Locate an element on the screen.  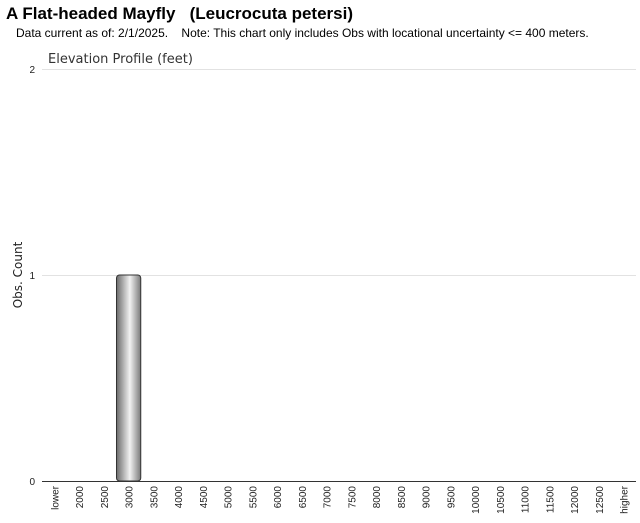
y-tick-label: 0 is located at coordinates (32, 482).